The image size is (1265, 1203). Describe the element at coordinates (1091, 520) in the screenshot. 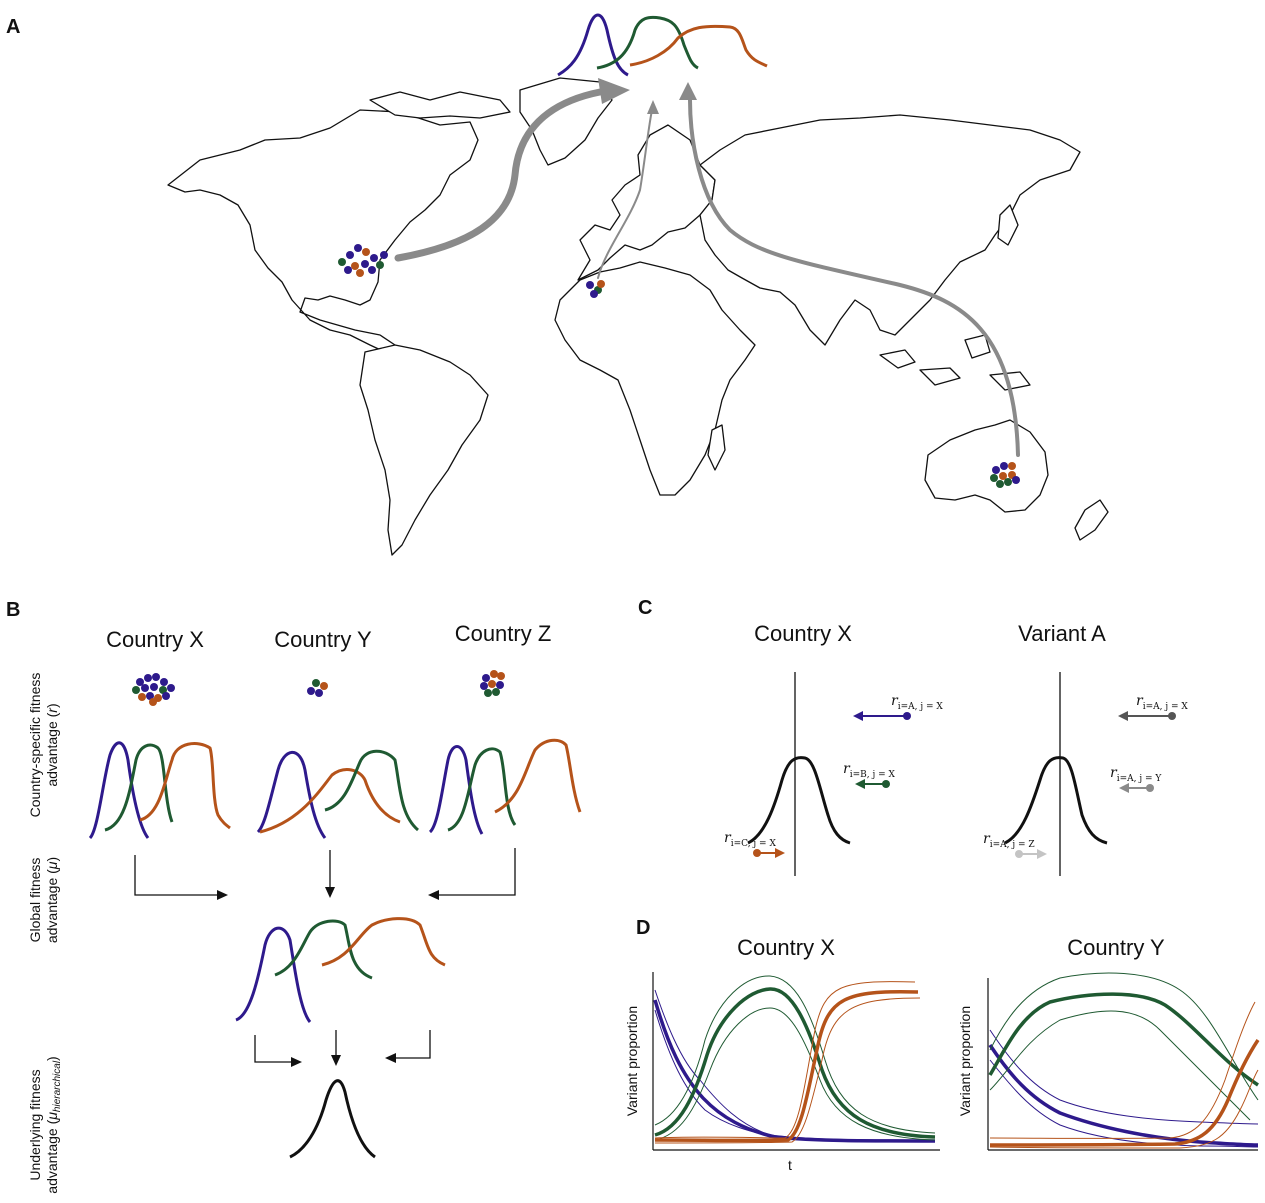

I see `new-zealand-outline` at that location.